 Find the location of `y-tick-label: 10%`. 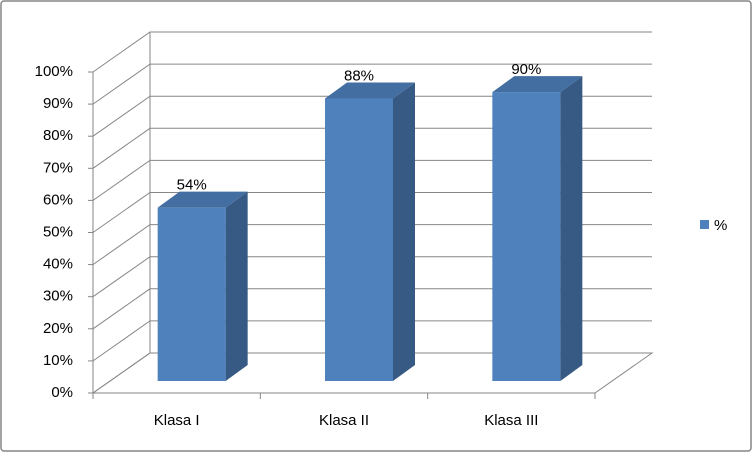

y-tick-label: 10% is located at coordinates (58, 360).